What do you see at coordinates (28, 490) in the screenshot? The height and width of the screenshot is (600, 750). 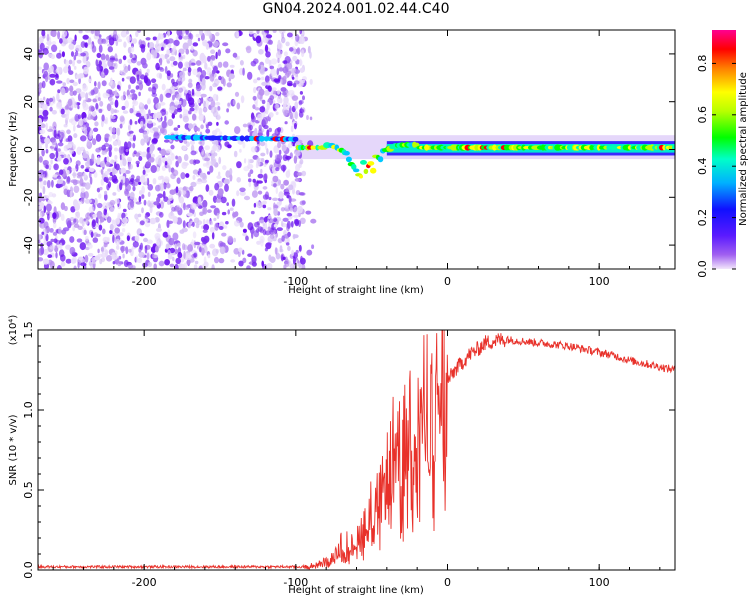 I see `y-tick-label: 0.5` at bounding box center [28, 490].